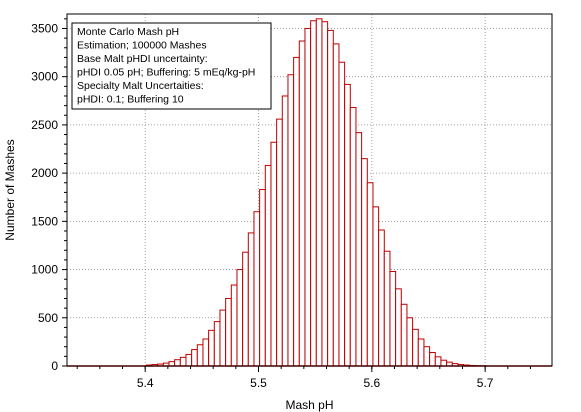 This screenshot has width=581, height=412. I want to click on y-tick-label: 1000, so click(44, 270).